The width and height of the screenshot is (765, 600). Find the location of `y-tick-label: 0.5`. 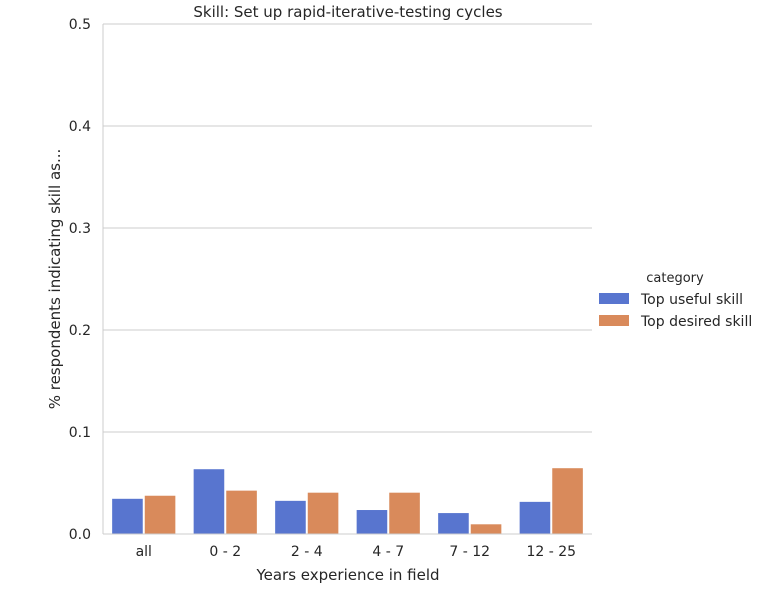

y-tick-label: 0.5 is located at coordinates (80, 25).